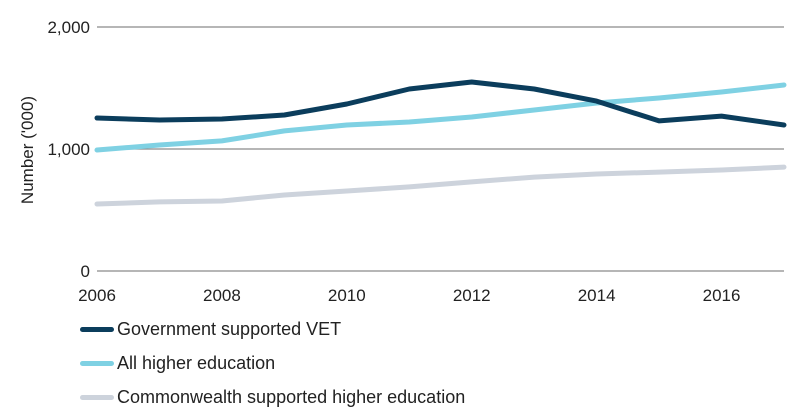 The height and width of the screenshot is (418, 800). What do you see at coordinates (347, 295) in the screenshot?
I see `x-tick-label: 2010` at bounding box center [347, 295].